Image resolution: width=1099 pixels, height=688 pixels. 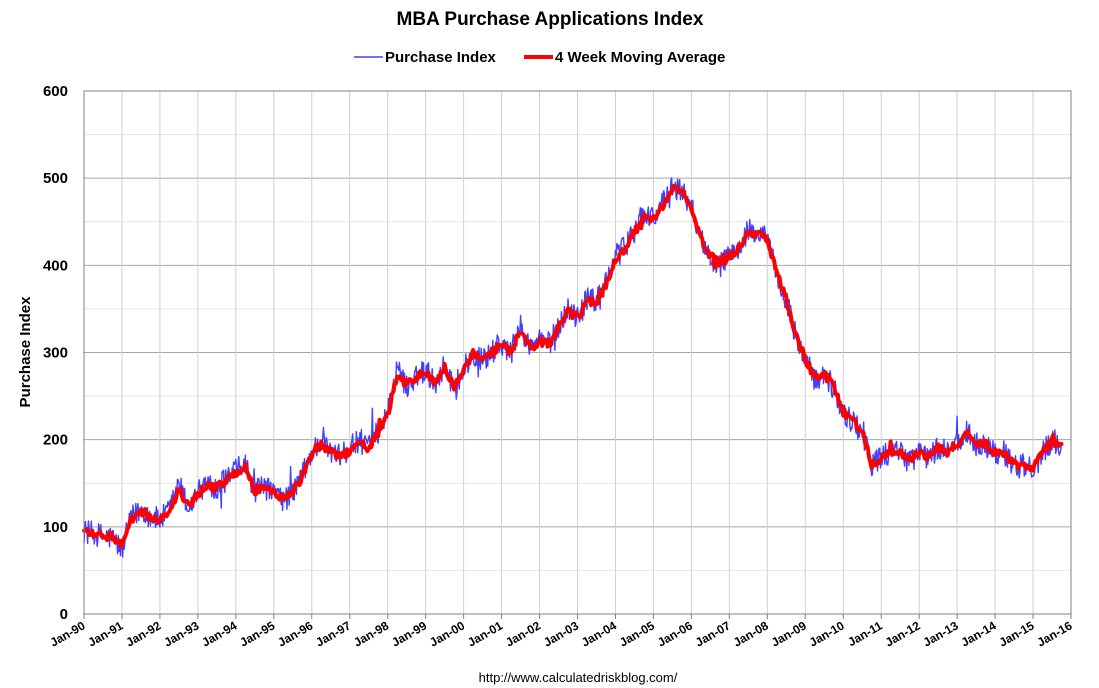 I want to click on y-axis-ticks: 0 100 200 300 400 500 600, so click(x=55, y=353).